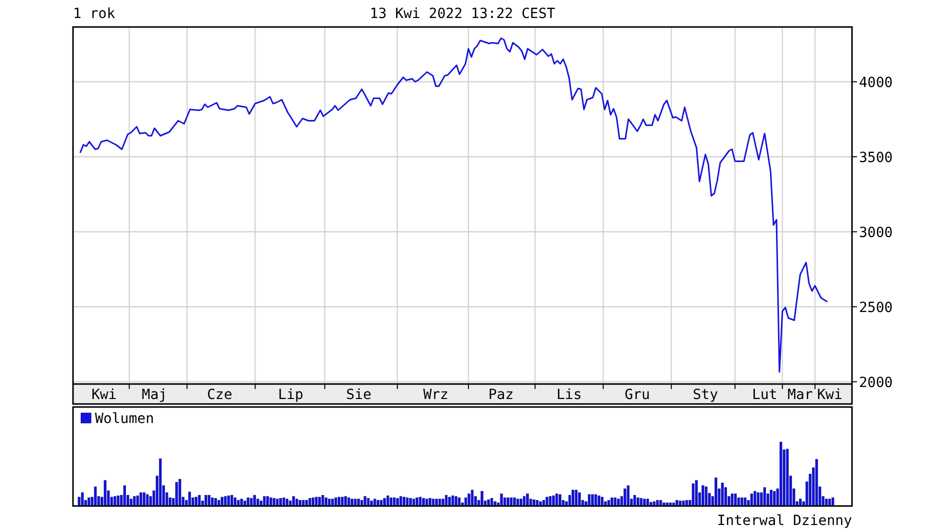 The height and width of the screenshot is (532, 948). What do you see at coordinates (155, 395) in the screenshot?
I see `x-tick-label: Maj` at bounding box center [155, 395].